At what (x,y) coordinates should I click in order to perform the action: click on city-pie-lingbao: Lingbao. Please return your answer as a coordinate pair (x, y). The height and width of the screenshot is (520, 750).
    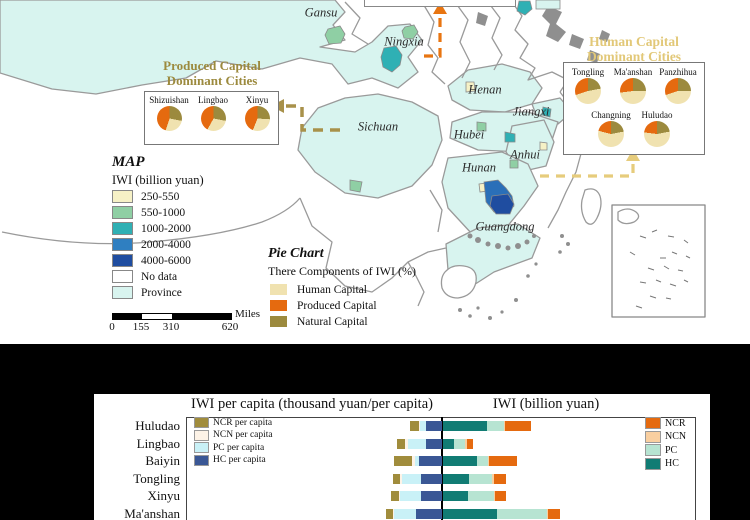
    Looking at the image, I should click on (213, 113).